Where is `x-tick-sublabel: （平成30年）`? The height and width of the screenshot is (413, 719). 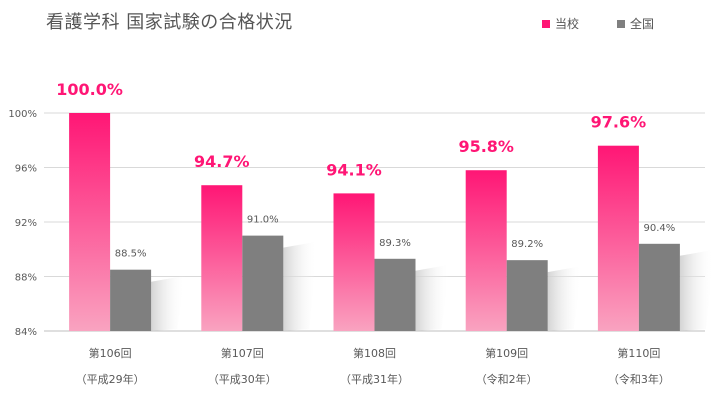
x-tick-sublabel: （平成30年） is located at coordinates (242, 379).